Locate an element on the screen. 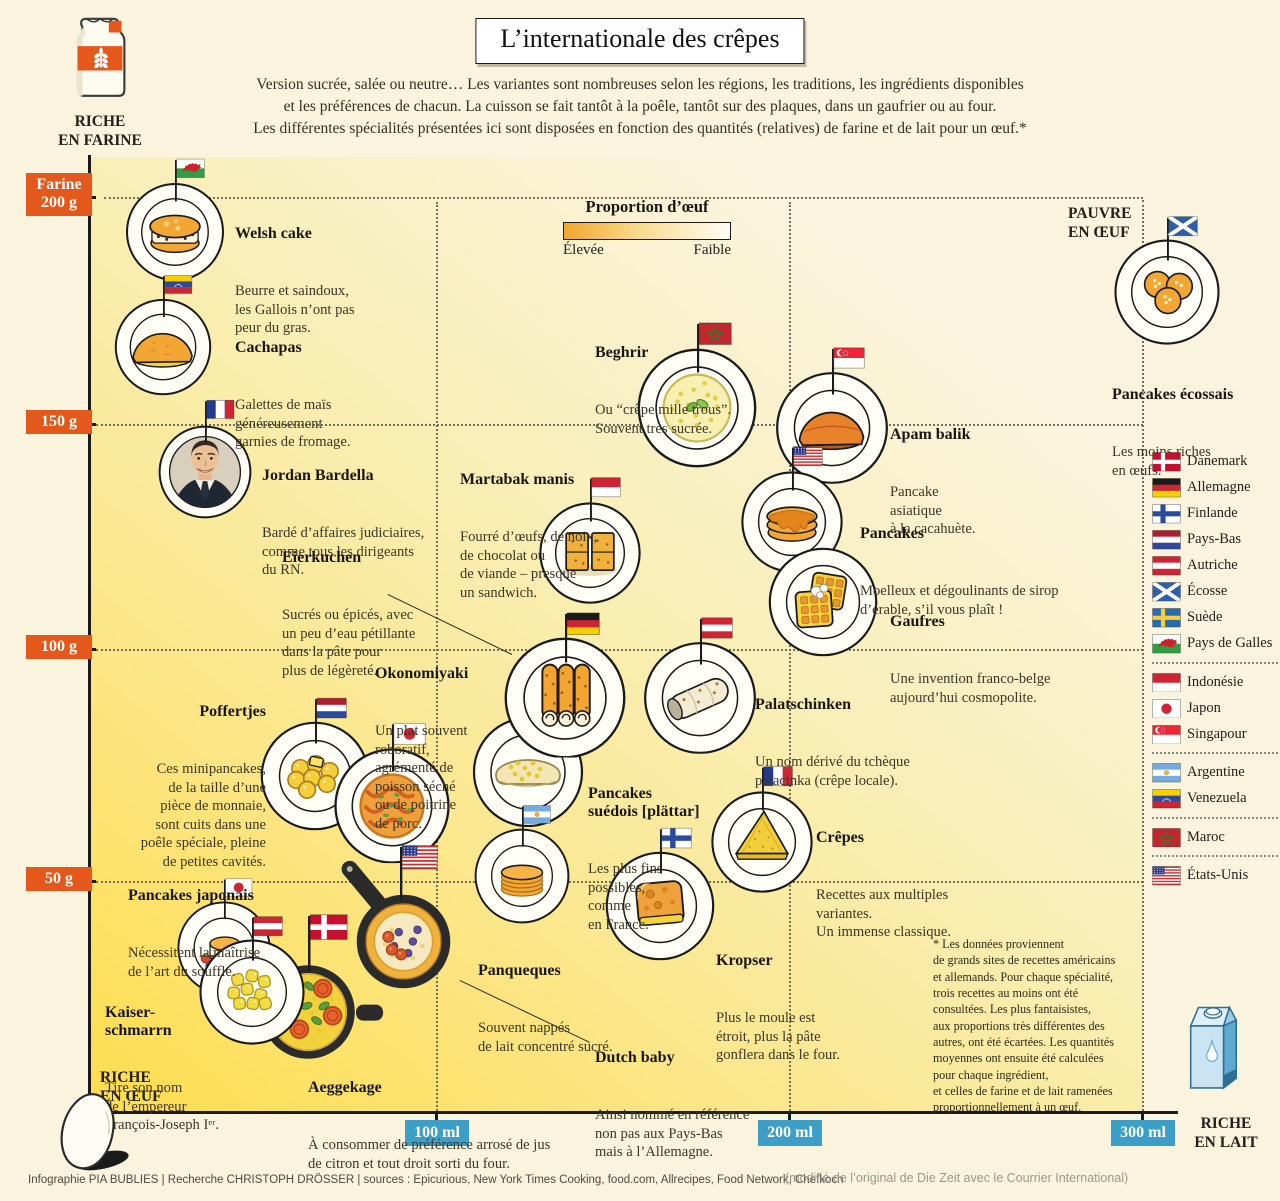  x-axis-label-300ml: 300 ml is located at coordinates (1143, 1133).